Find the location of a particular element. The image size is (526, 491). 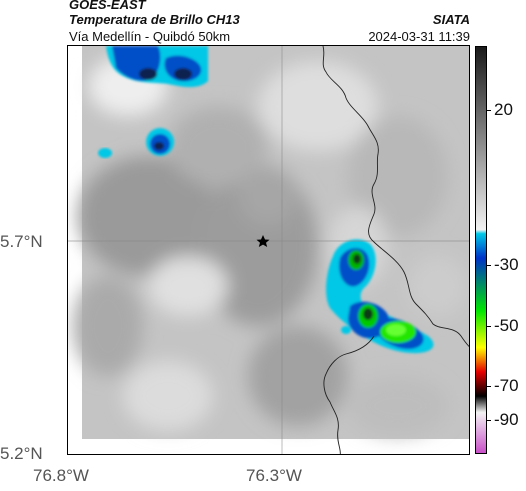

star-icon is located at coordinates (263, 241).